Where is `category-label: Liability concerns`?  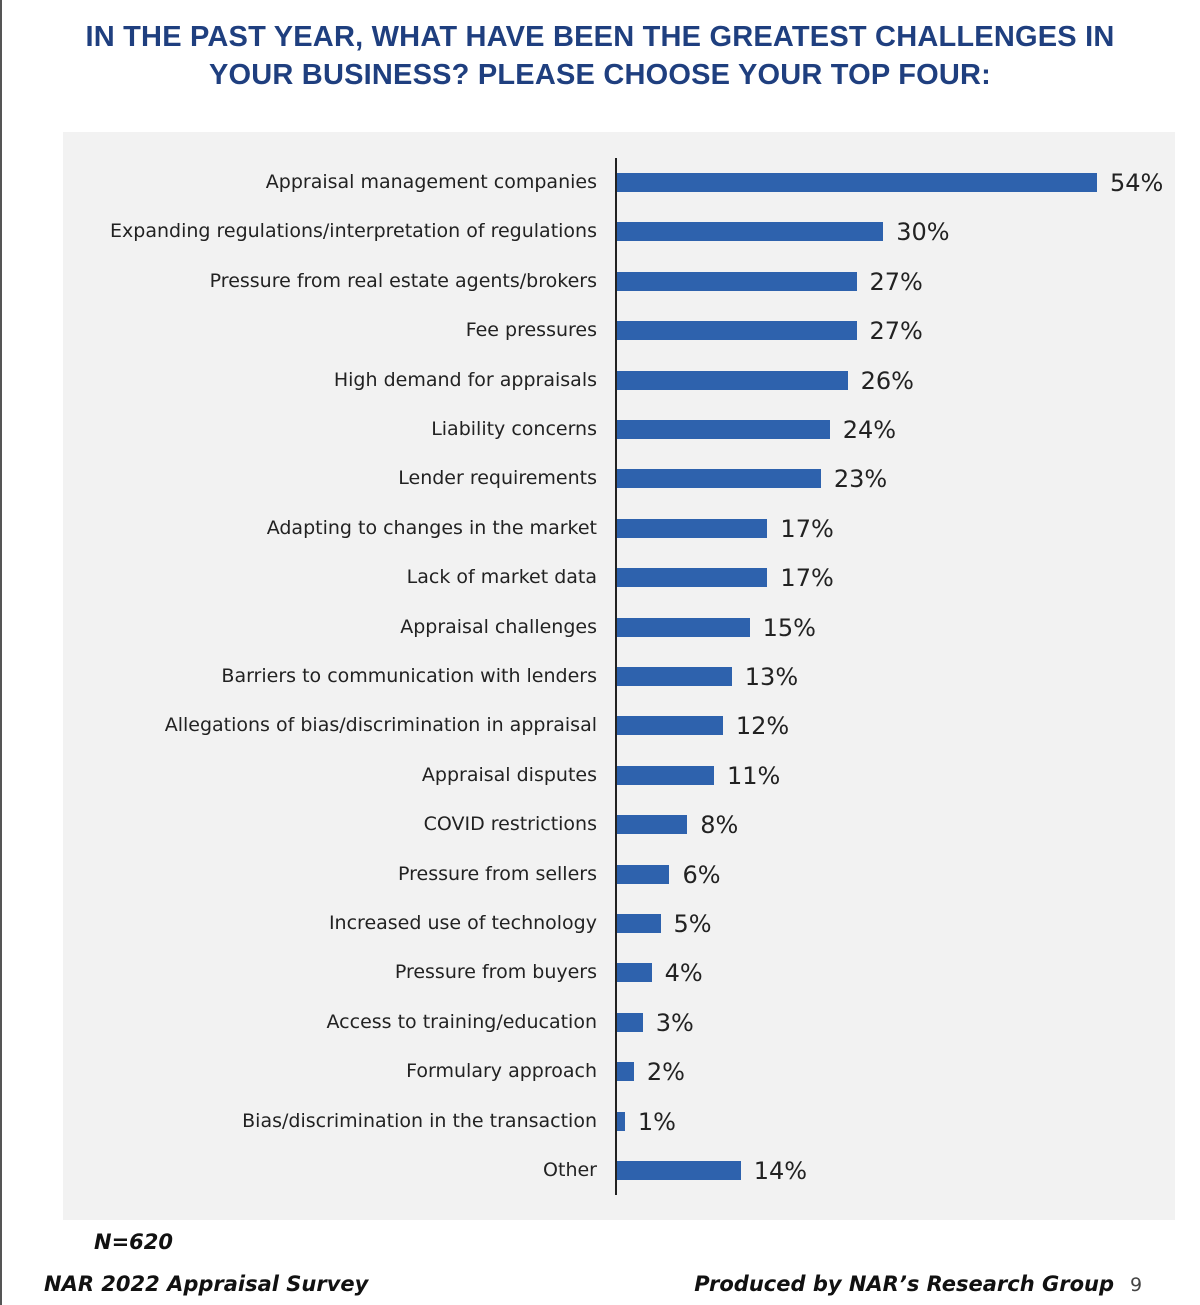 category-label: Liability concerns is located at coordinates (514, 429).